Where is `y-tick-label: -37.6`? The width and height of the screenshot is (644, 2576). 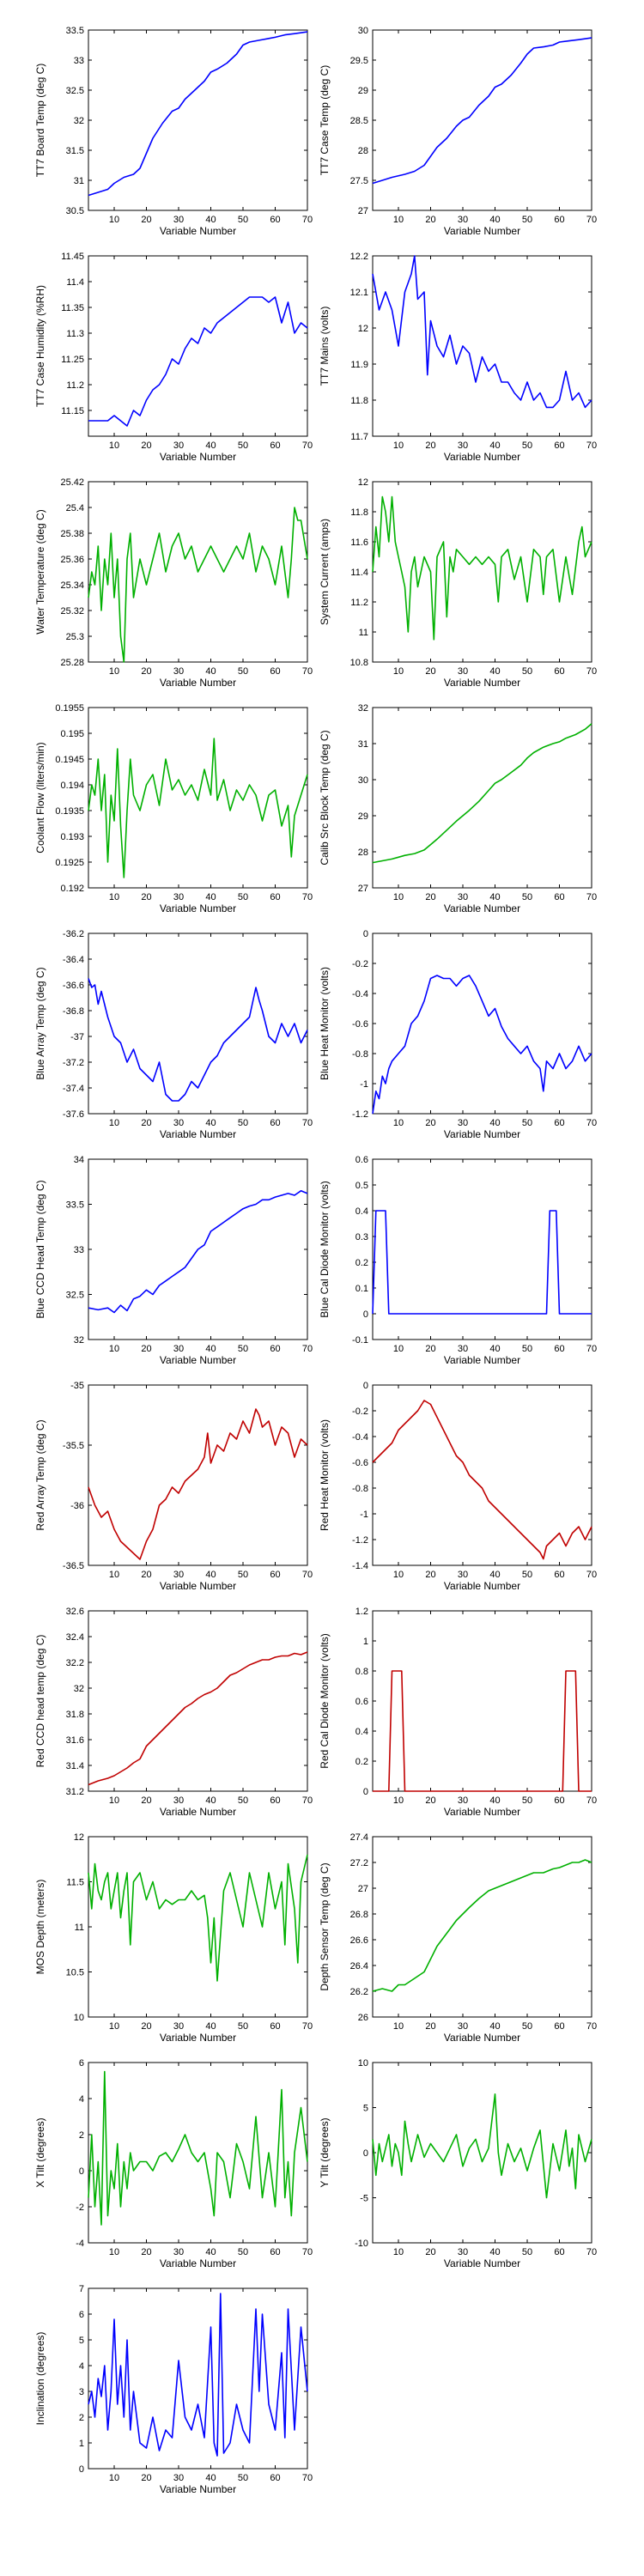 y-tick-label: -37.6 is located at coordinates (74, 1114).